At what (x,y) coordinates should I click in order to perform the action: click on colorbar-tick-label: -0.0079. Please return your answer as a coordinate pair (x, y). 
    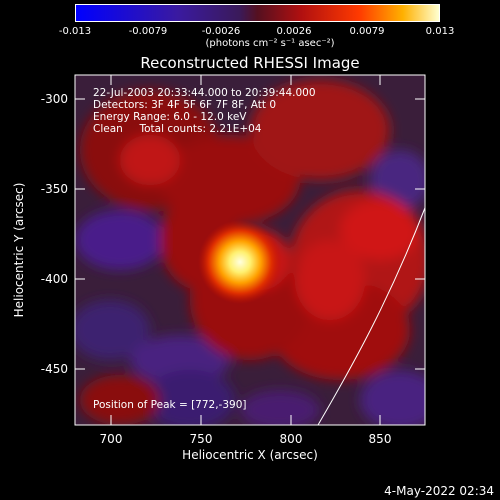
    Looking at the image, I should click on (148, 31).